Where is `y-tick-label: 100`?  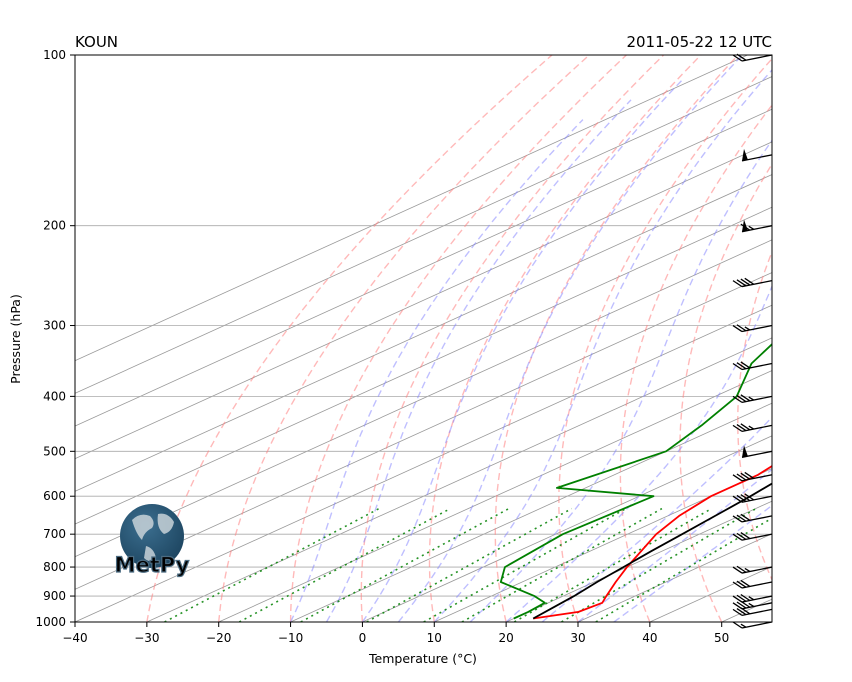 y-tick-label: 100 is located at coordinates (54, 55).